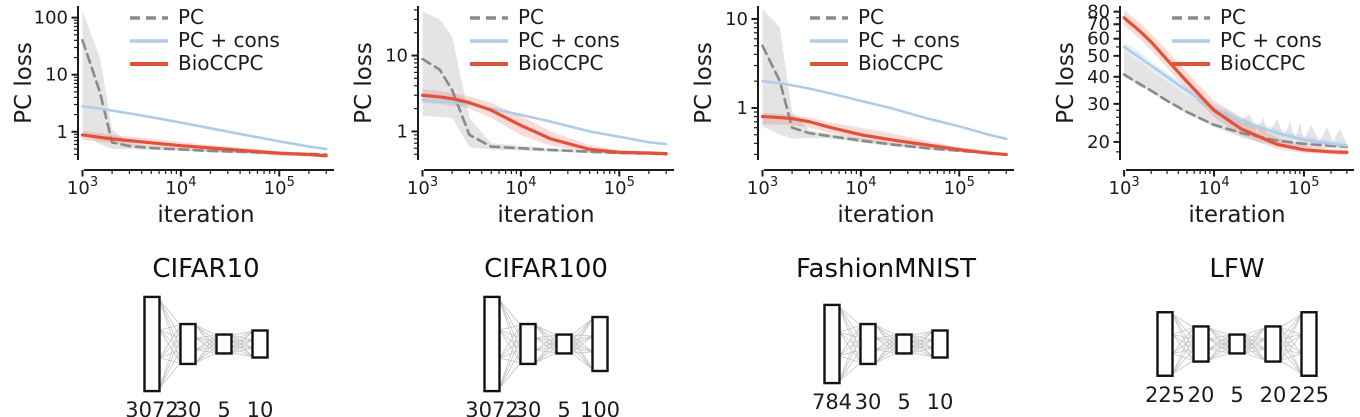 The height and width of the screenshot is (417, 1360). I want to click on architecture-diagram-lfw: 225 20 5 20 225, so click(1237, 359).